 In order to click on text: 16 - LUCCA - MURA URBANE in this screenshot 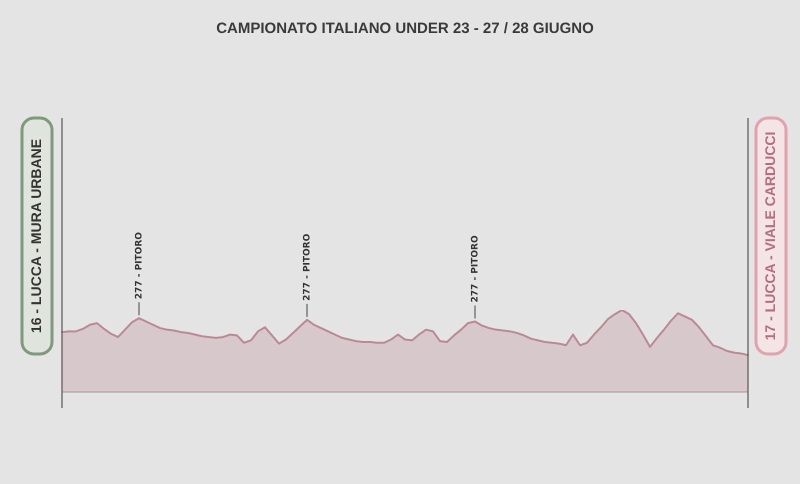, I will do `click(36, 236)`.